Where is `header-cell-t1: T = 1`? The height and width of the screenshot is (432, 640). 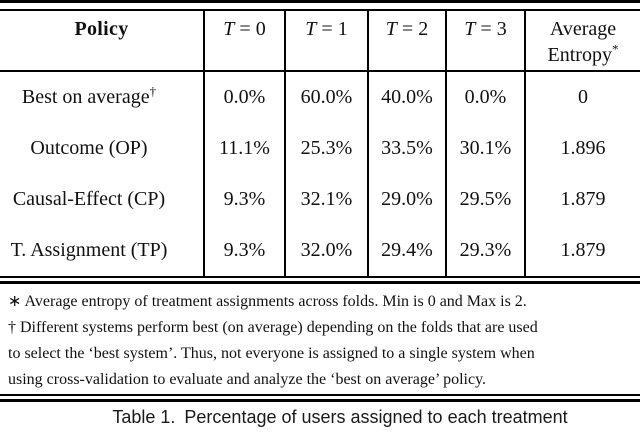
header-cell-t1: T = 1 is located at coordinates (325, 40).